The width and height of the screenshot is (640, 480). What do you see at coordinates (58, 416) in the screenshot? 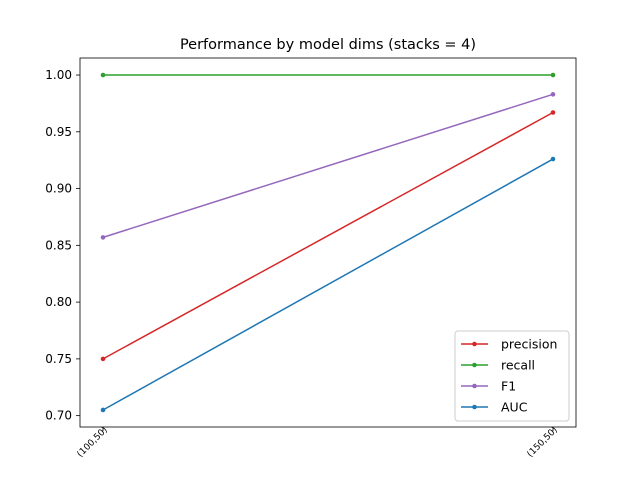
I see `y-tick-label: 0.70` at bounding box center [58, 416].